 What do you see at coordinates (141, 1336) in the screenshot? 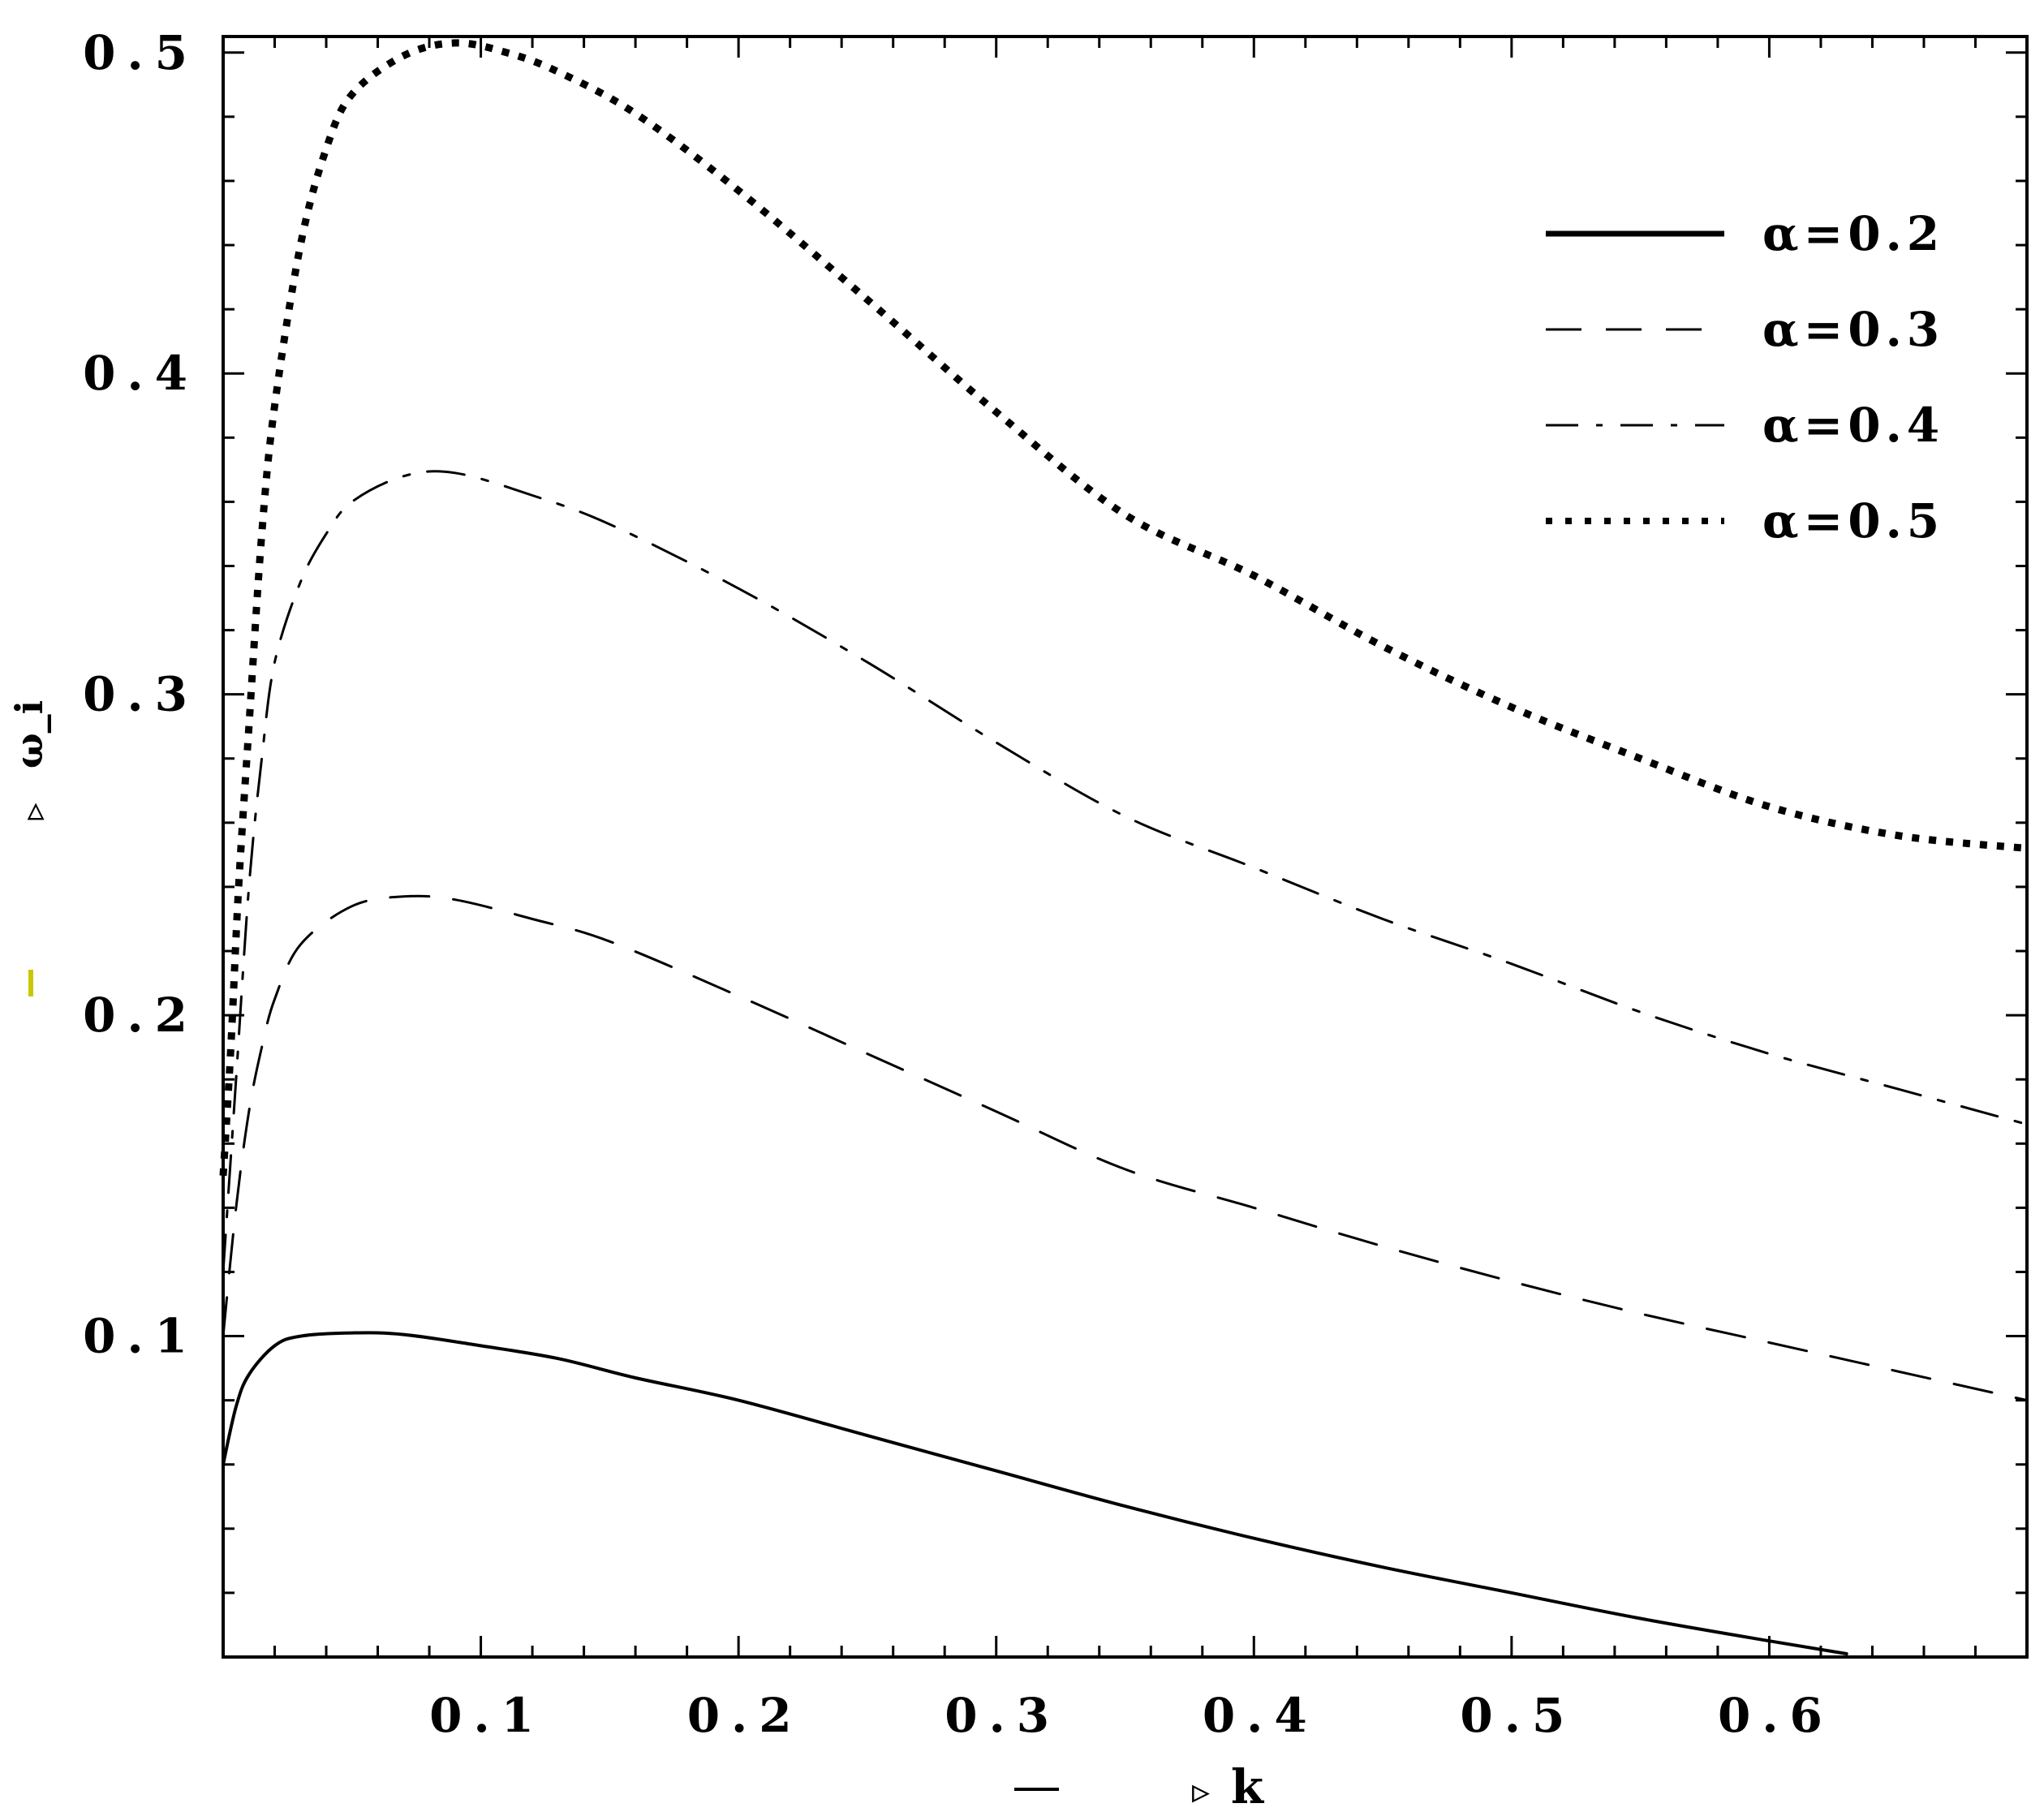
I see `y-tick-label: 0.1` at bounding box center [141, 1336].